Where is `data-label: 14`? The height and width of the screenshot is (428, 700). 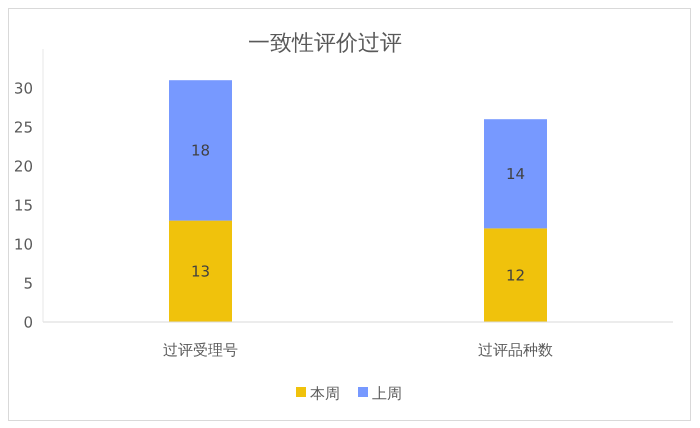
data-label: 14 is located at coordinates (516, 174).